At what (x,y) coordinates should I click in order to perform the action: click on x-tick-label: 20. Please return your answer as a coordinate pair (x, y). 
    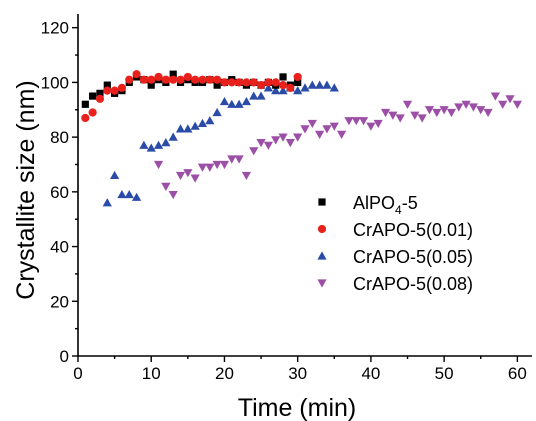
    Looking at the image, I should click on (224, 373).